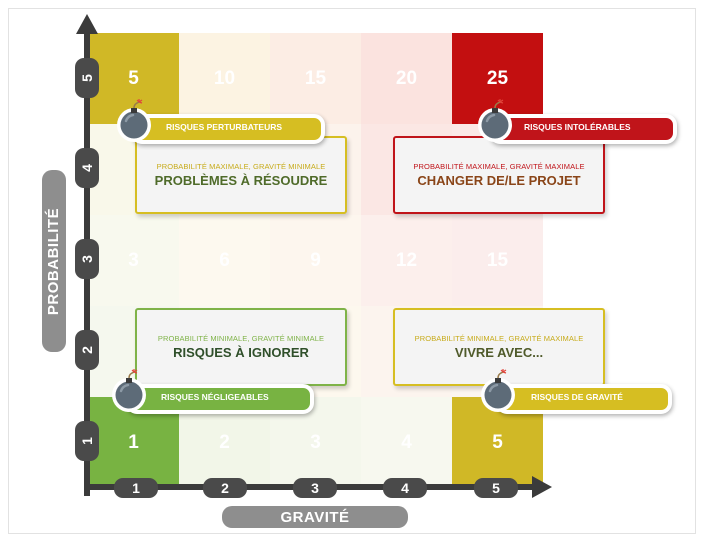 The width and height of the screenshot is (702, 540). I want to click on tag-risques-intolerables: RISQUES INTOLÉRABLES, so click(583, 129).